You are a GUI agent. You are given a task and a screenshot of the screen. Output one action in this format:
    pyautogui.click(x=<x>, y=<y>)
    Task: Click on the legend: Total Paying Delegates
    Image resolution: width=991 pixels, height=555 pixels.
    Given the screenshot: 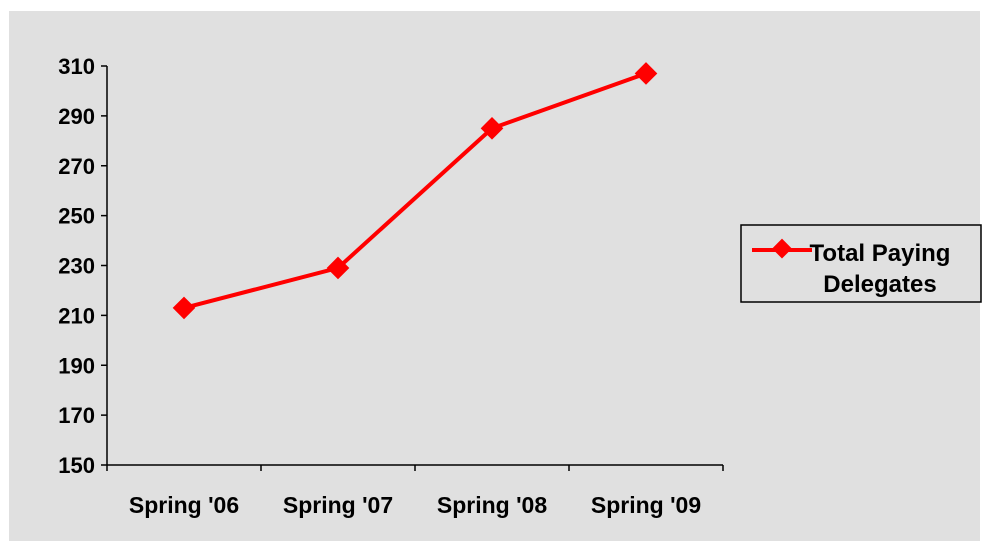 What is the action you would take?
    pyautogui.click(x=861, y=263)
    